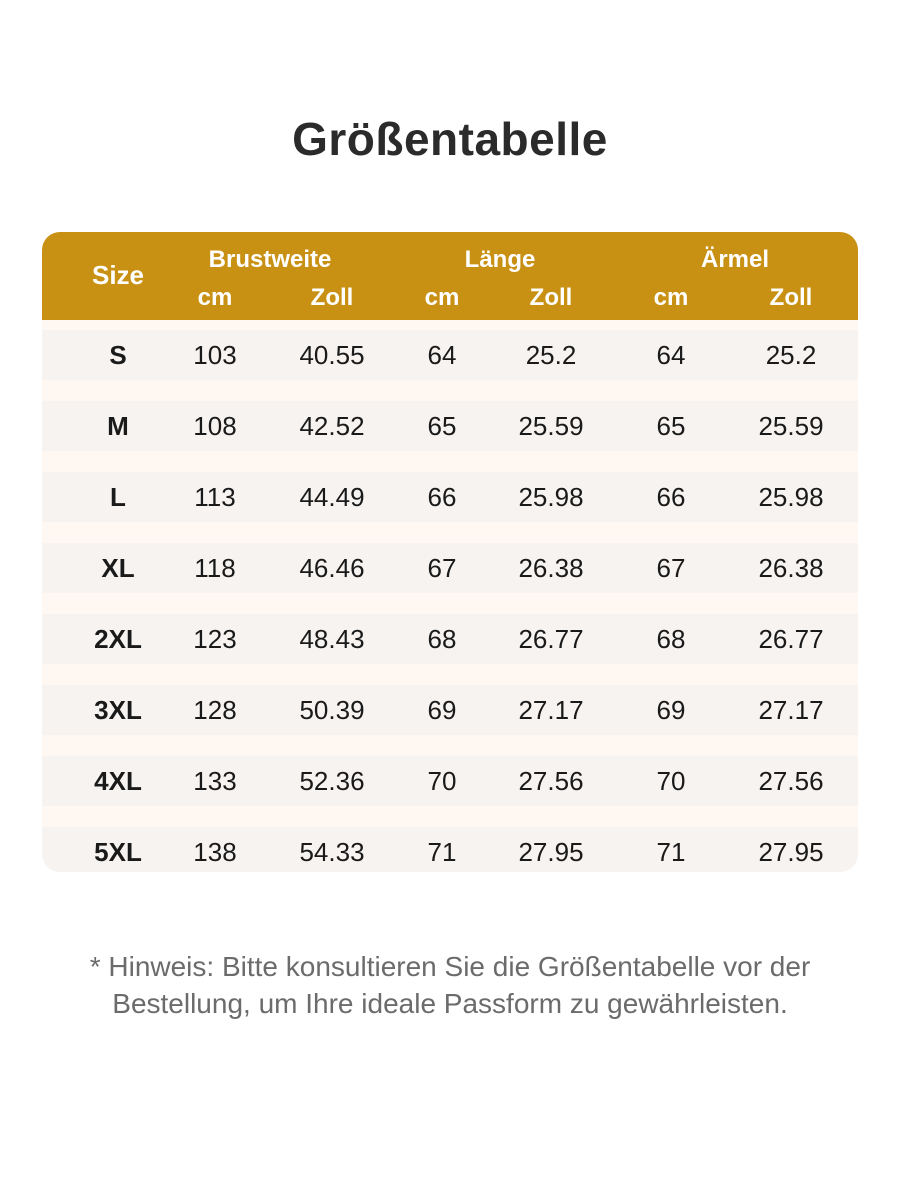  Describe the element at coordinates (332, 639) in the screenshot. I see `value-cell: 48.43` at that location.